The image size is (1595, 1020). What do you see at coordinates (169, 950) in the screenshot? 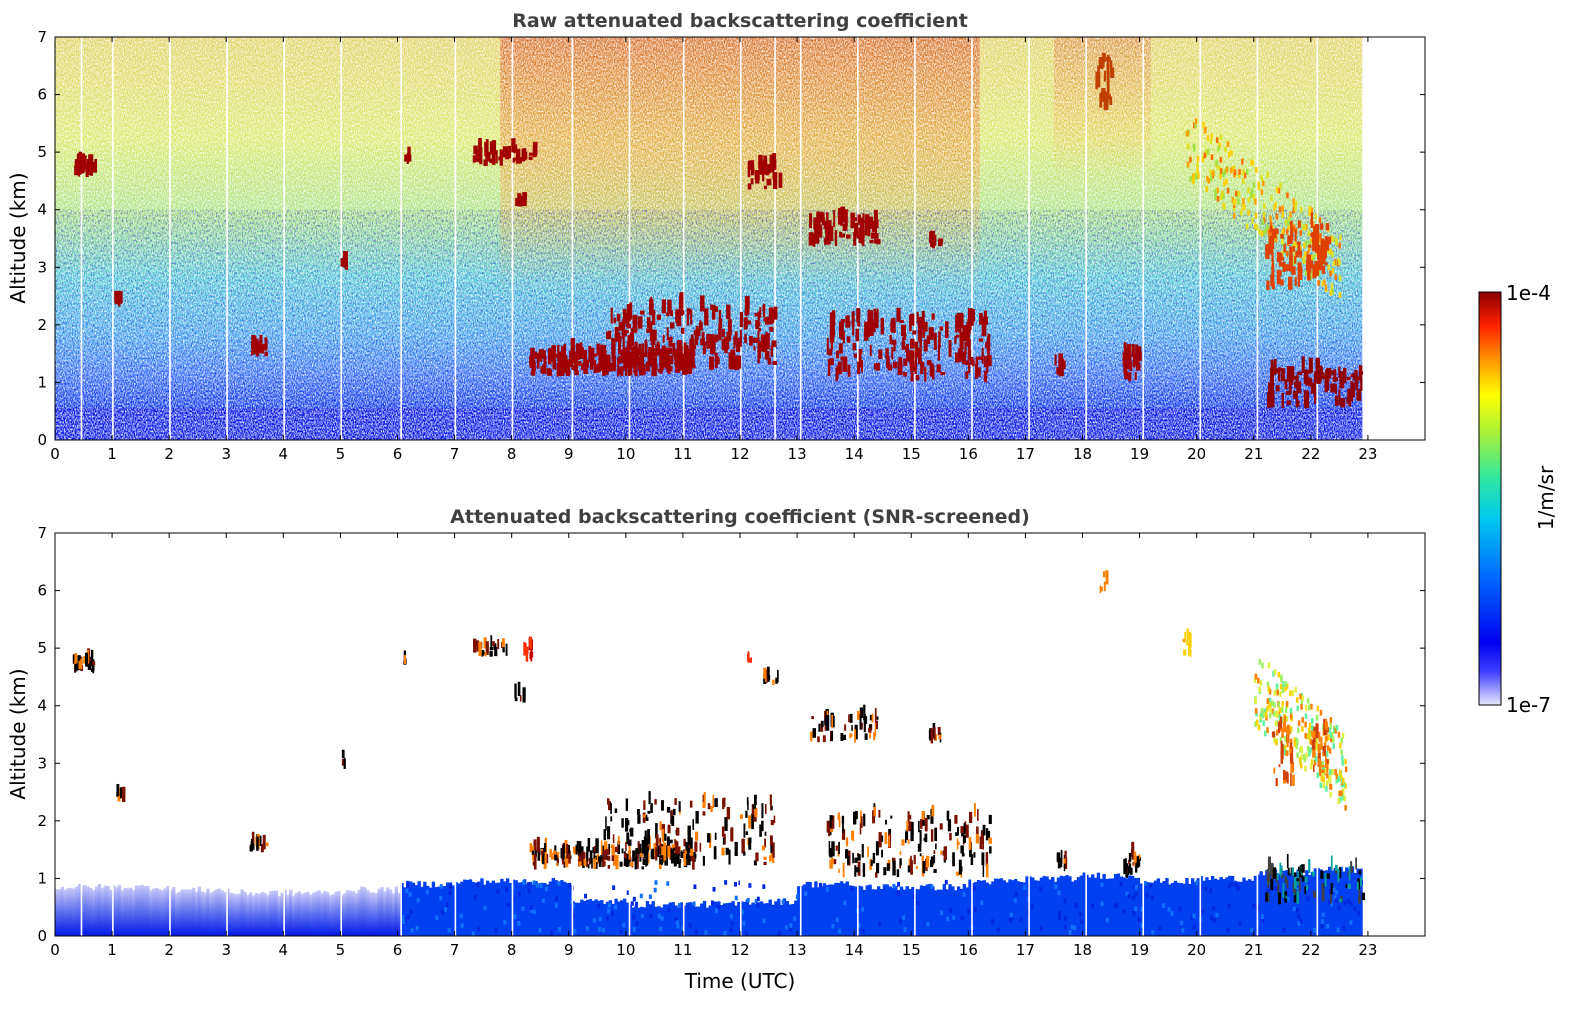
I see `x-tick-label: 2` at bounding box center [169, 950].